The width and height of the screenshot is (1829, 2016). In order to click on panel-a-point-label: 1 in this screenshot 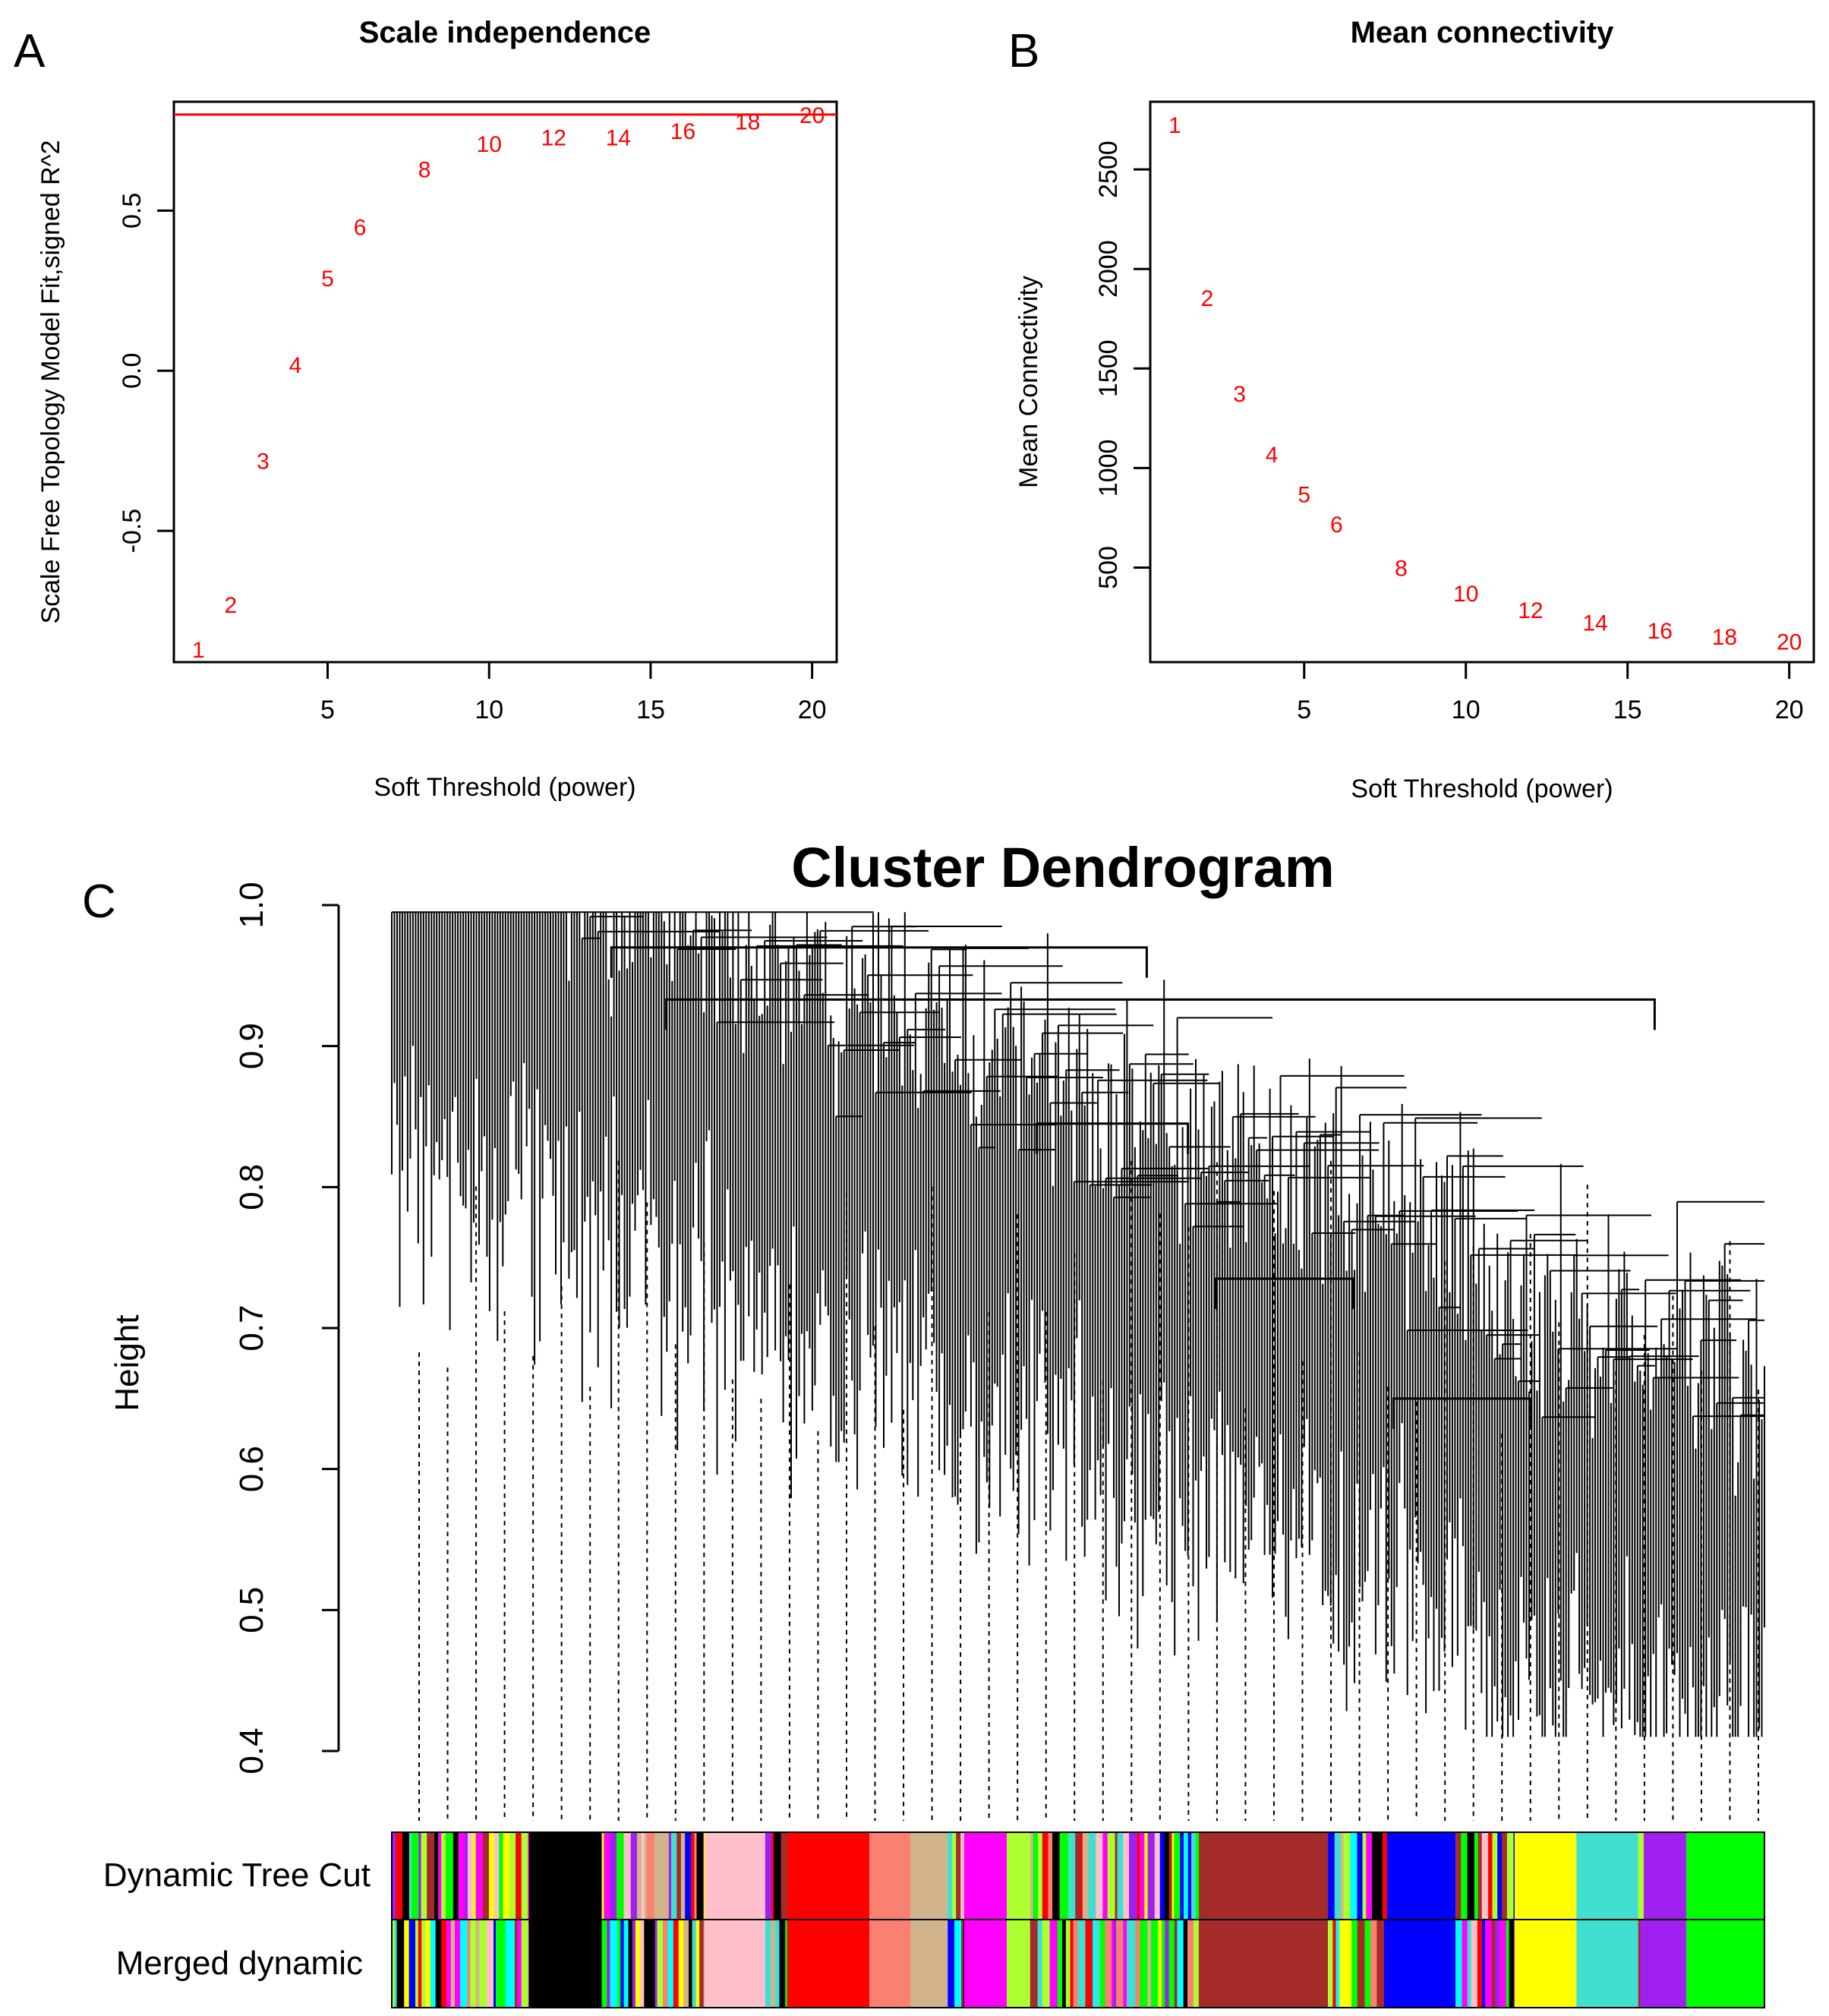, I will do `click(198, 650)`.